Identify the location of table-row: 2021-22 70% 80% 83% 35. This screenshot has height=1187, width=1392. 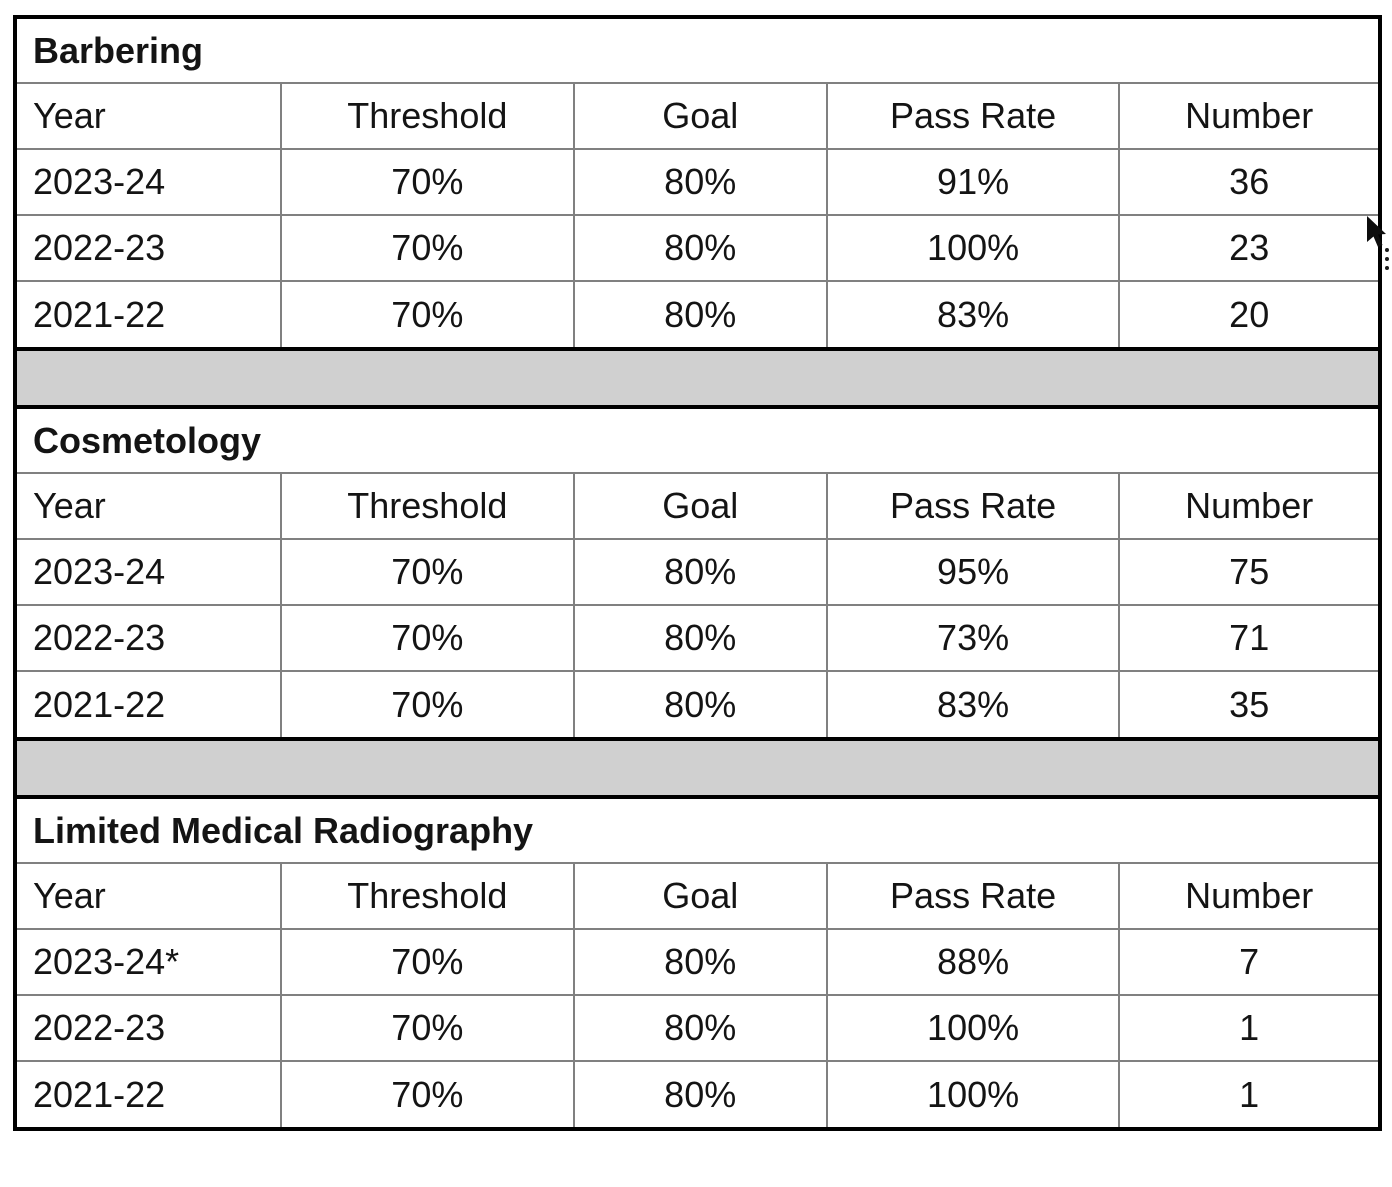
(697, 703).